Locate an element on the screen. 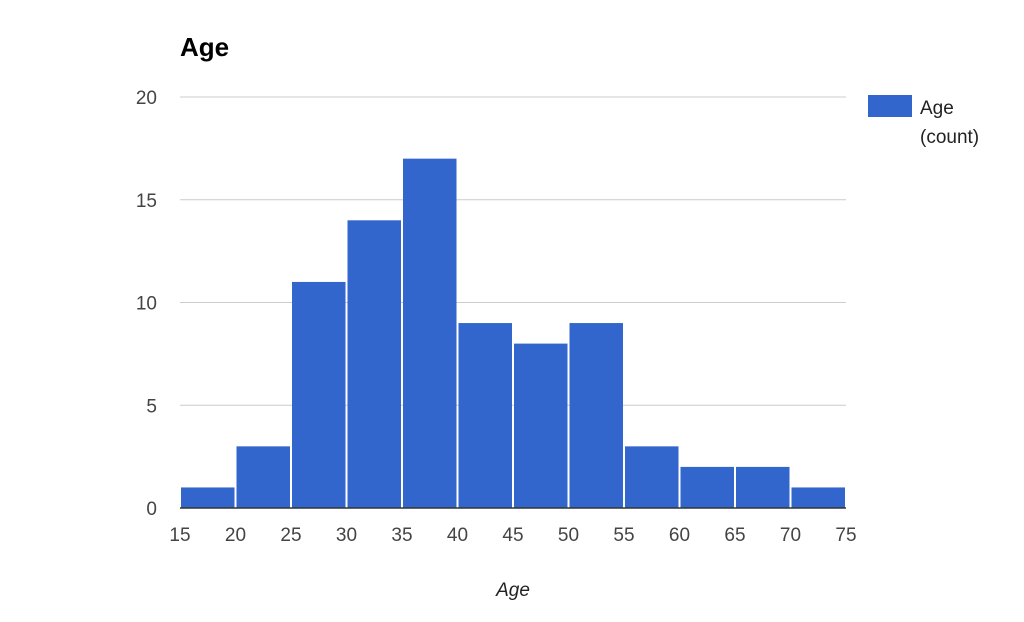  legend-label-line2: (count) is located at coordinates (949, 137).